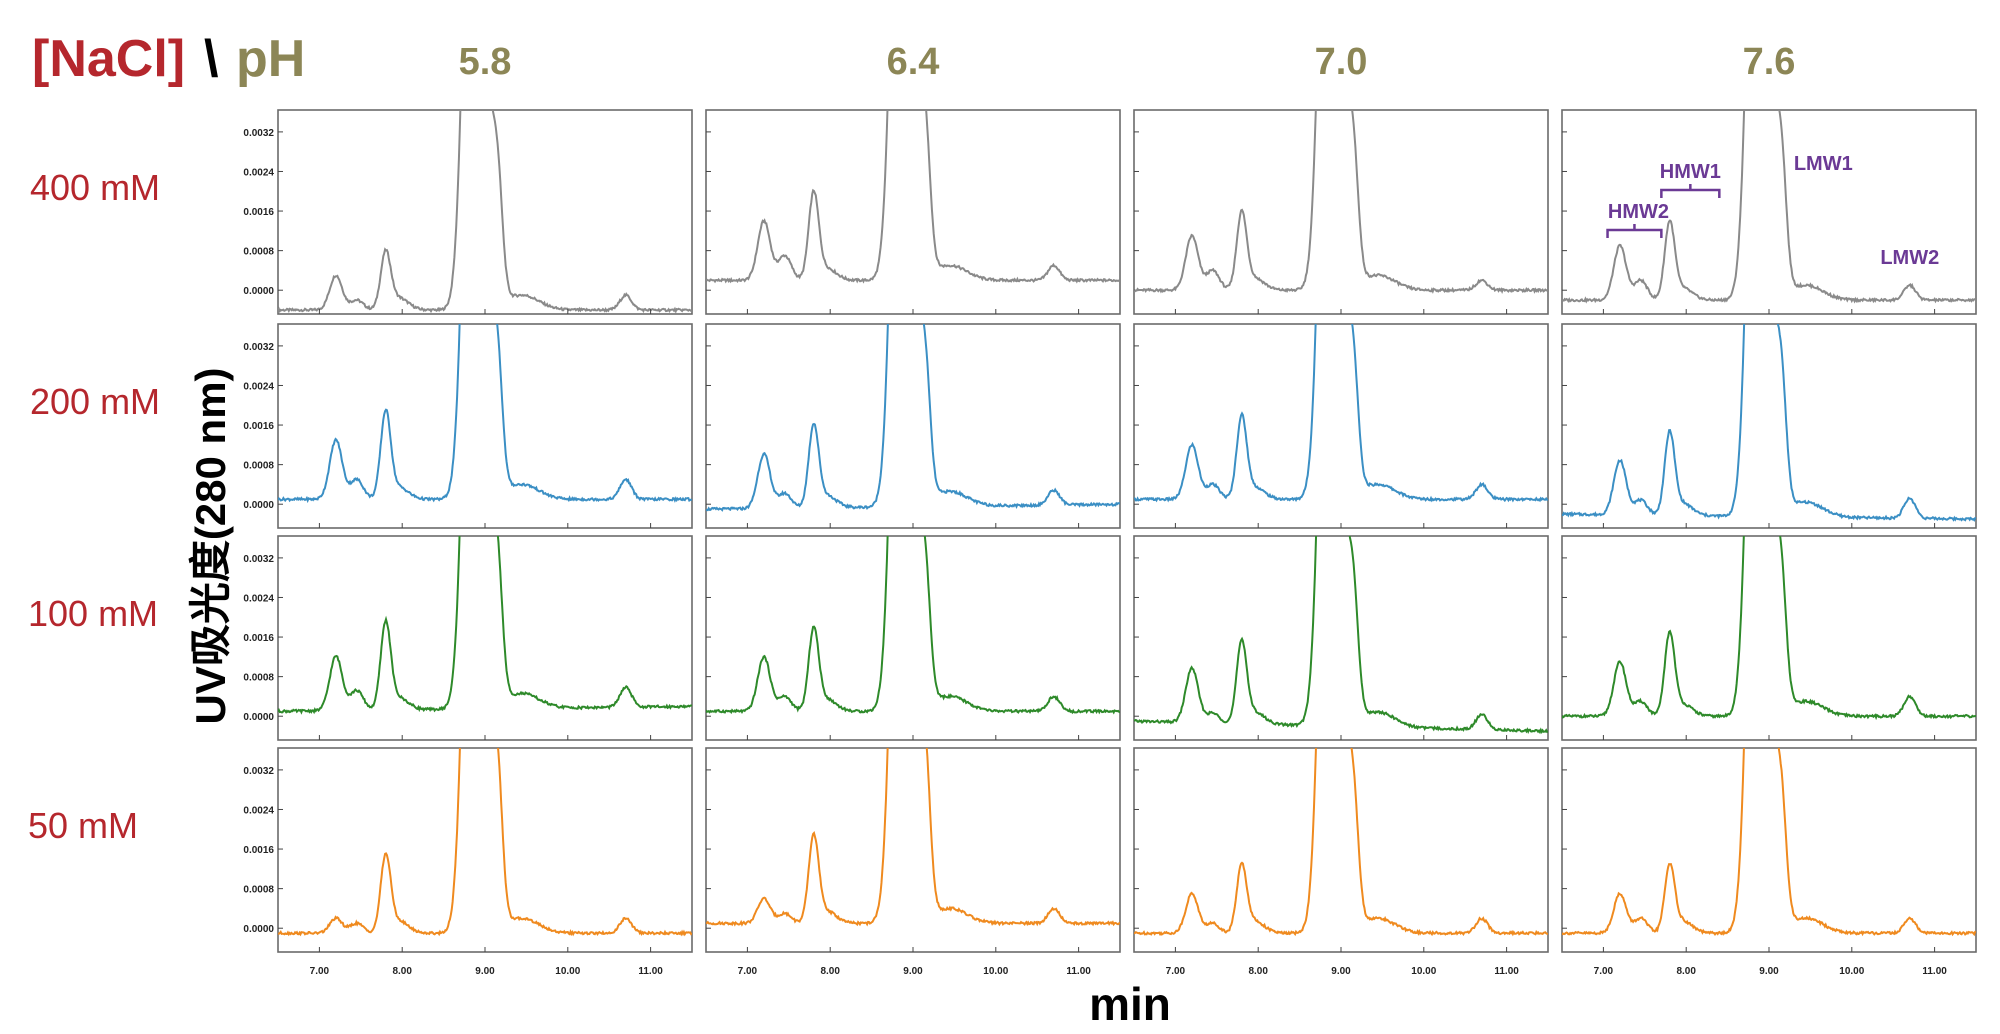  What do you see at coordinates (1772, 211) in the screenshot?
I see `peak-annotations: HMW2 HMW1 LMW1 LMW2` at bounding box center [1772, 211].